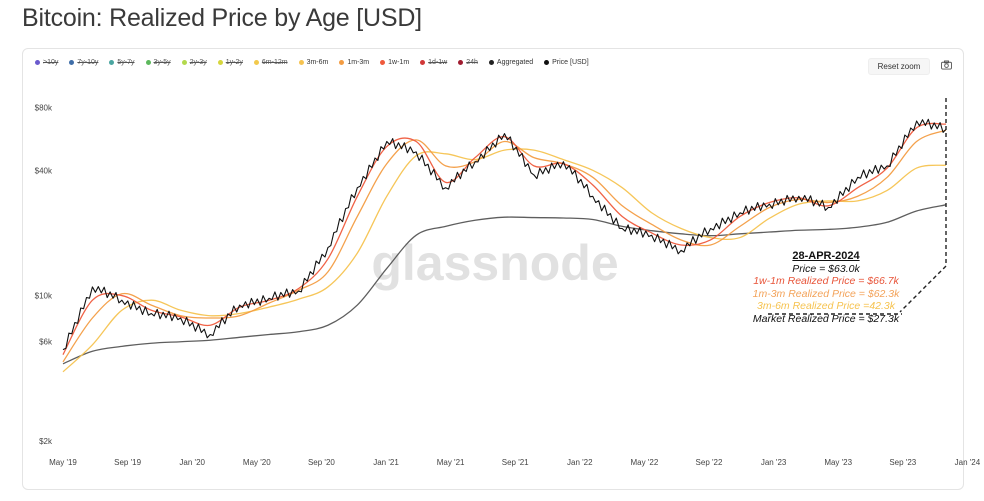  Describe the element at coordinates (46, 441) in the screenshot. I see `y-tick-label: $2k` at that location.